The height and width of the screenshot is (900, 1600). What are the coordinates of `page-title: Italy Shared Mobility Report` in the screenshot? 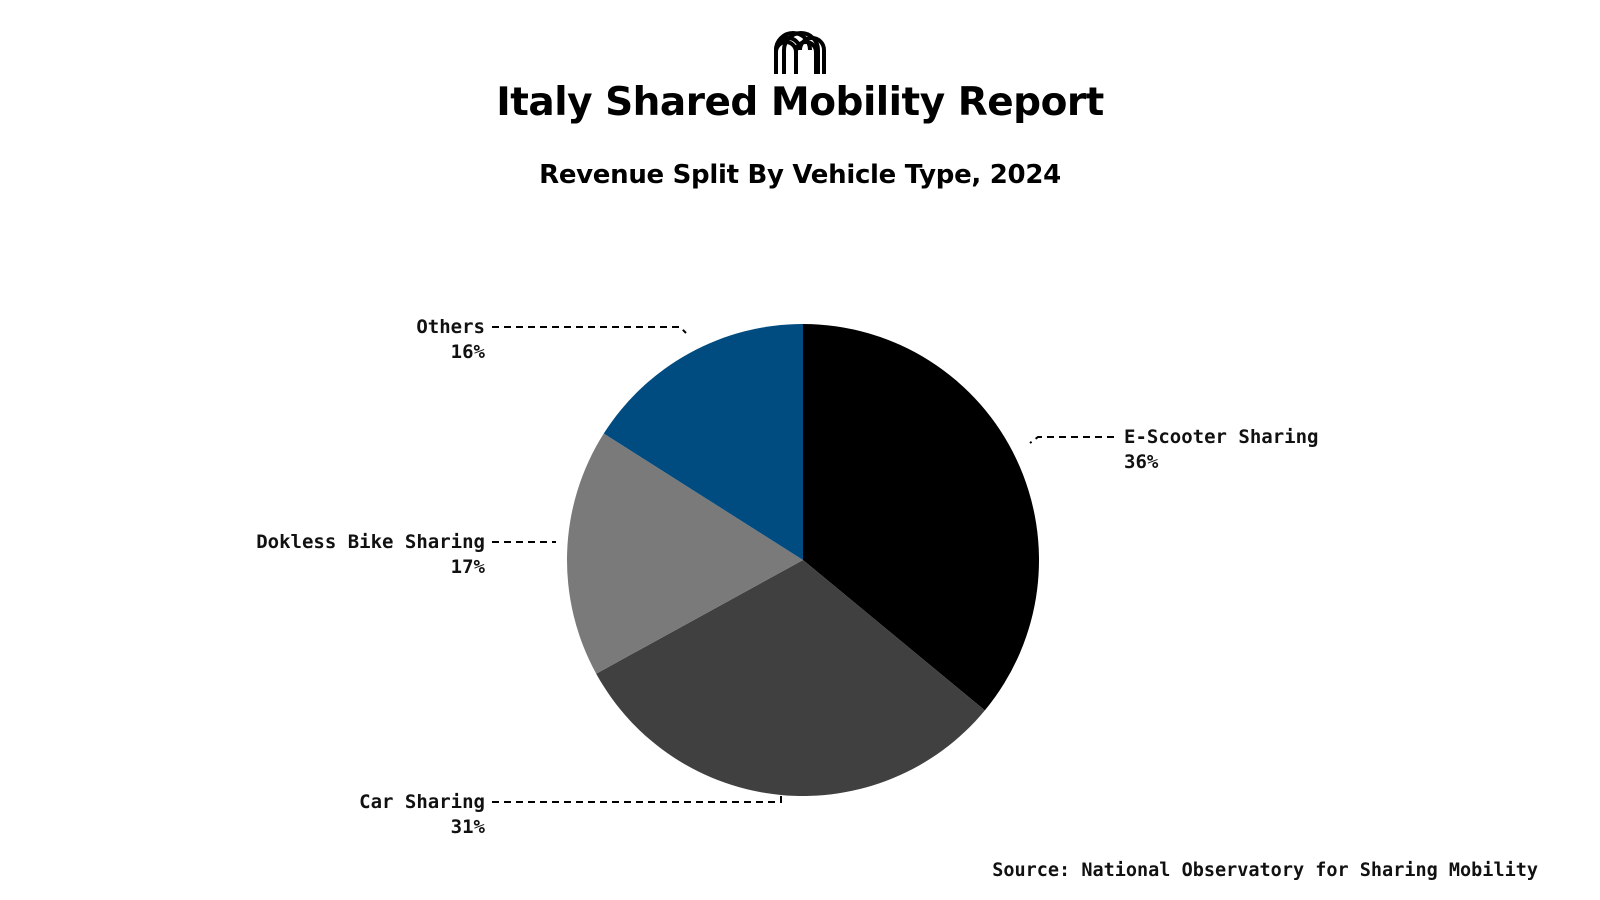 It's located at (800, 102).